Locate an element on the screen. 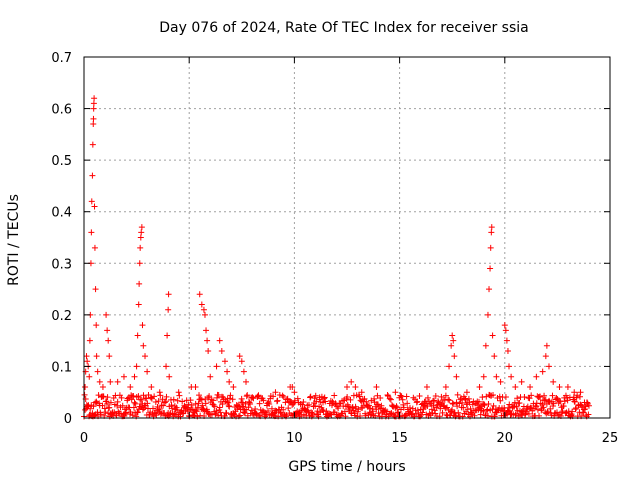 This screenshot has width=640, height=480. x-tick-label: 20 is located at coordinates (505, 438).